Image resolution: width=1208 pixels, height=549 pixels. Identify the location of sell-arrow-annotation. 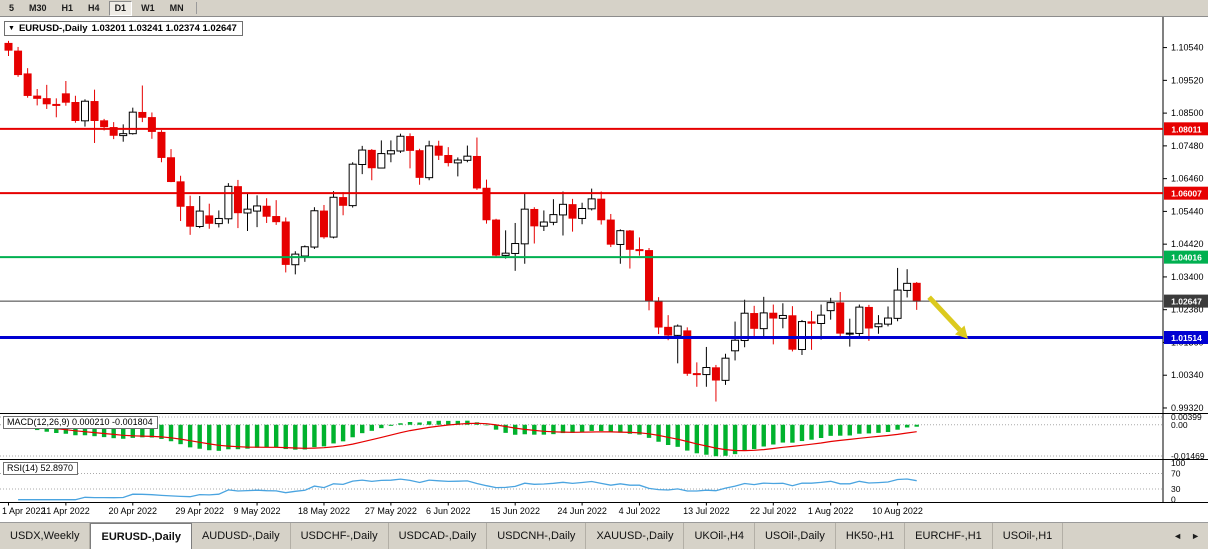
(947, 317).